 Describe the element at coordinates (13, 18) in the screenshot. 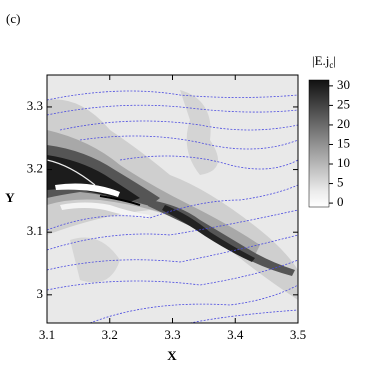

I see `panel-label: (c)` at that location.